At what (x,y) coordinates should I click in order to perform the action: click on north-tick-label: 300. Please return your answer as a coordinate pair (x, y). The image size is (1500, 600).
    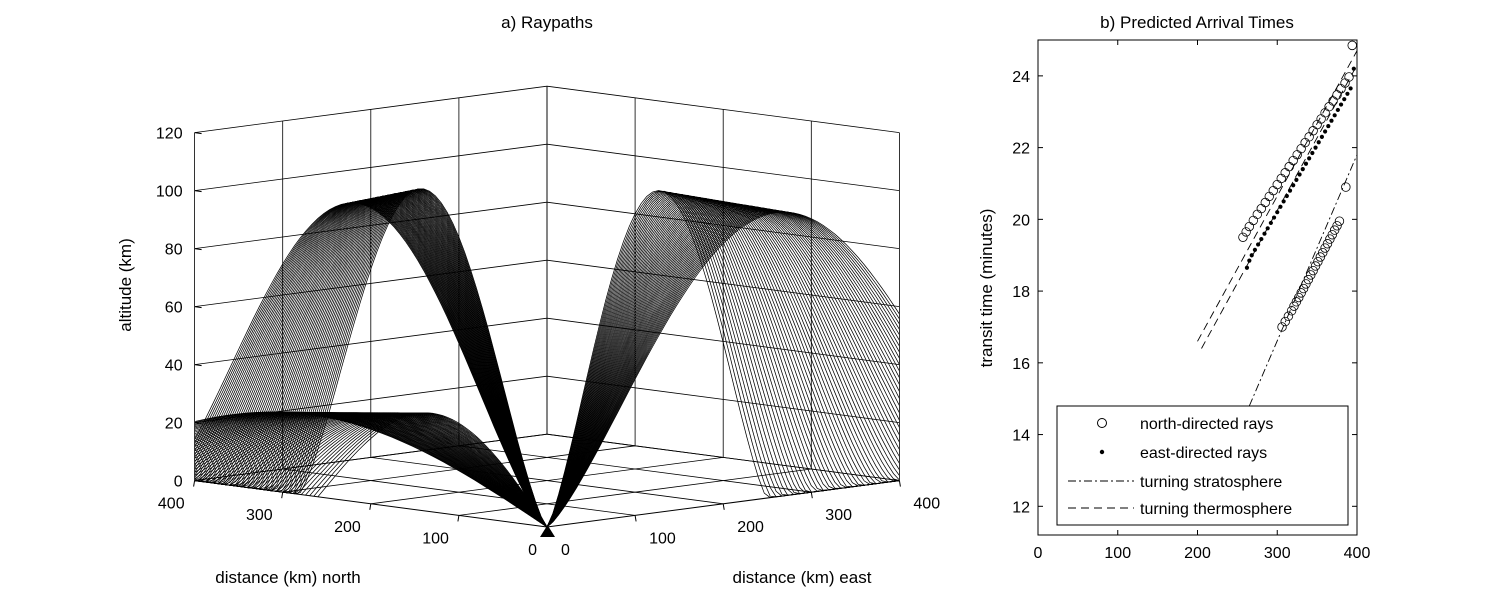
    Looking at the image, I should click on (259, 515).